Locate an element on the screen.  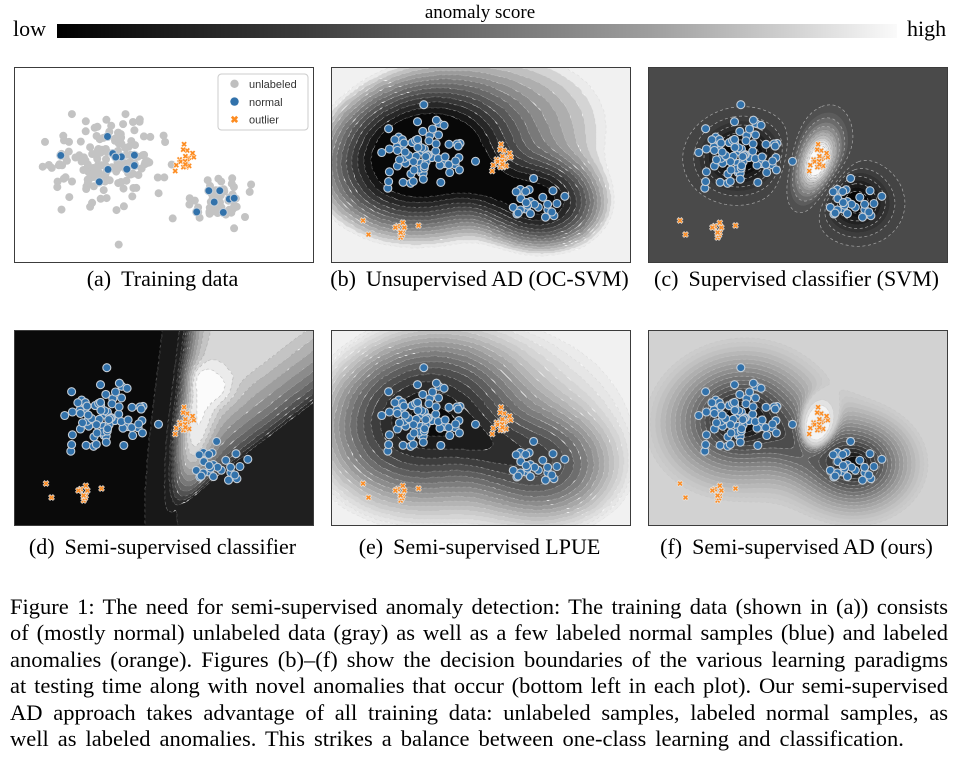
svg-text: outlier is located at coordinates (264, 121).